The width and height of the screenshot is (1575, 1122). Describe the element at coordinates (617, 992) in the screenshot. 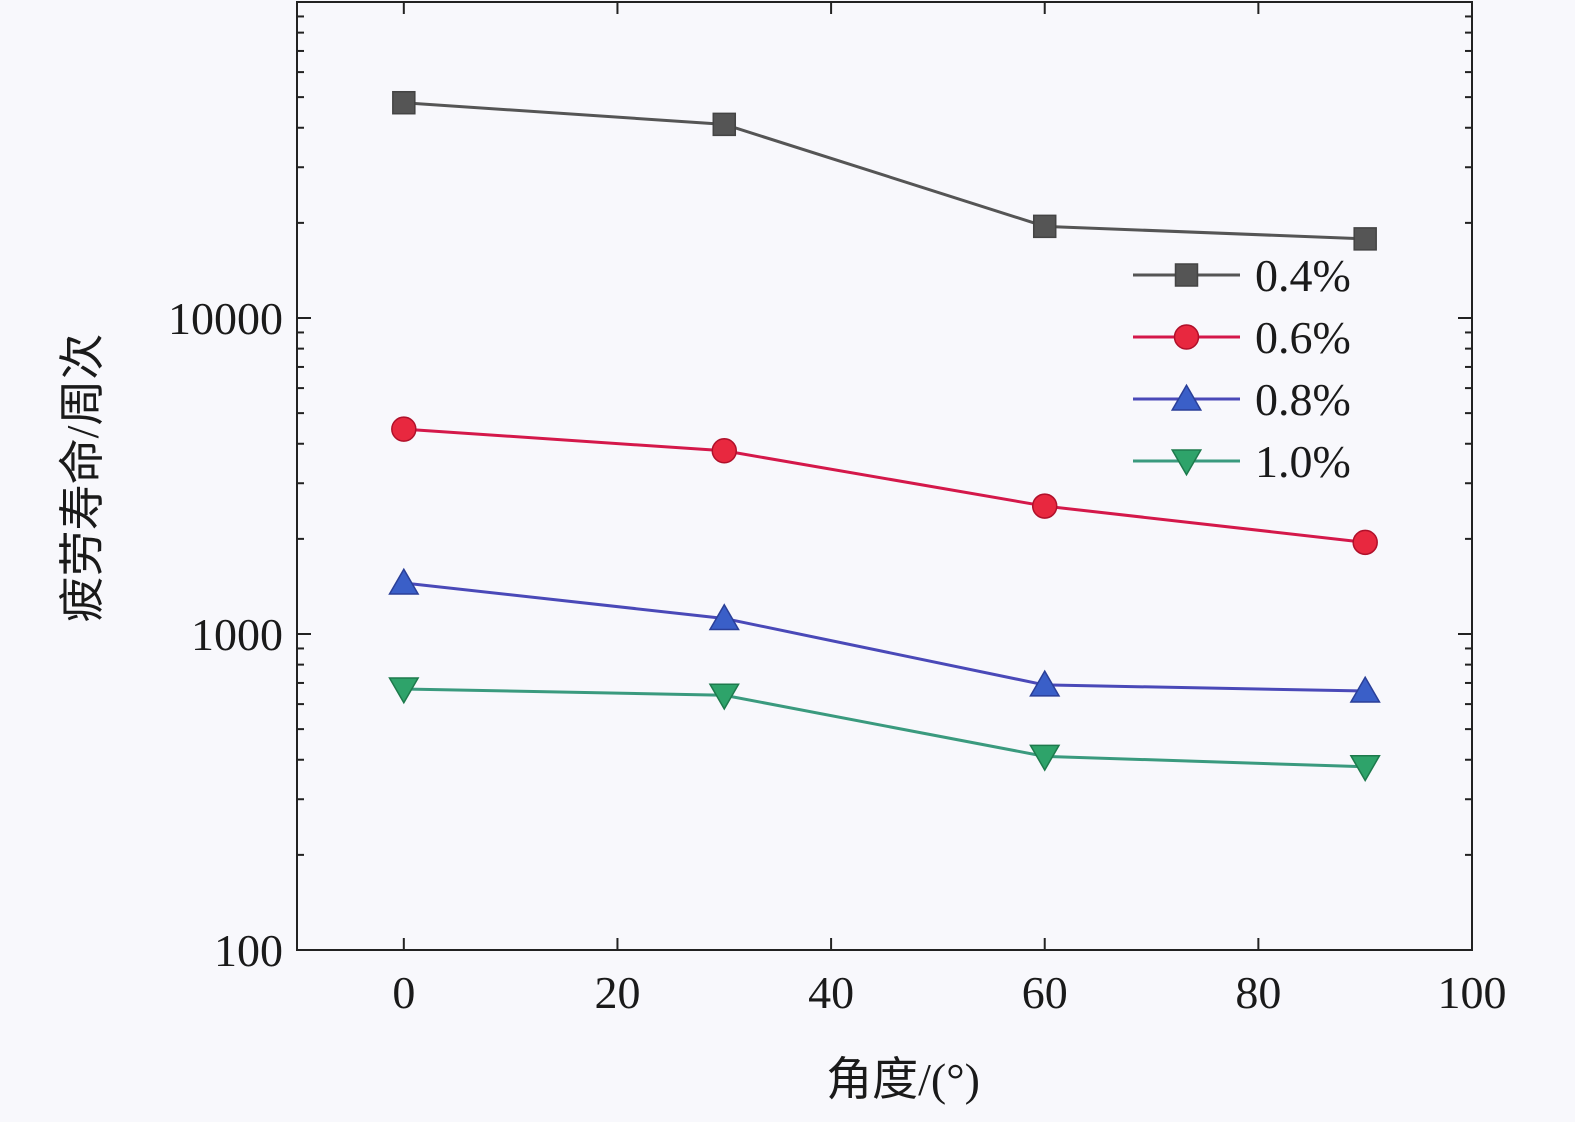

I see `x-tick-label: 20` at that location.